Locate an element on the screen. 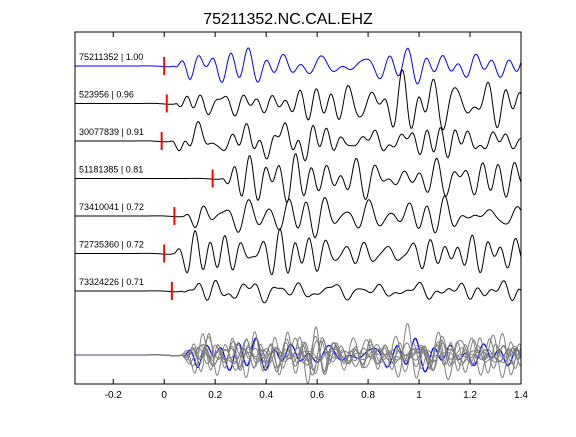 The width and height of the screenshot is (576, 437). trace-label: 72735360 | 0.72 is located at coordinates (111, 245).